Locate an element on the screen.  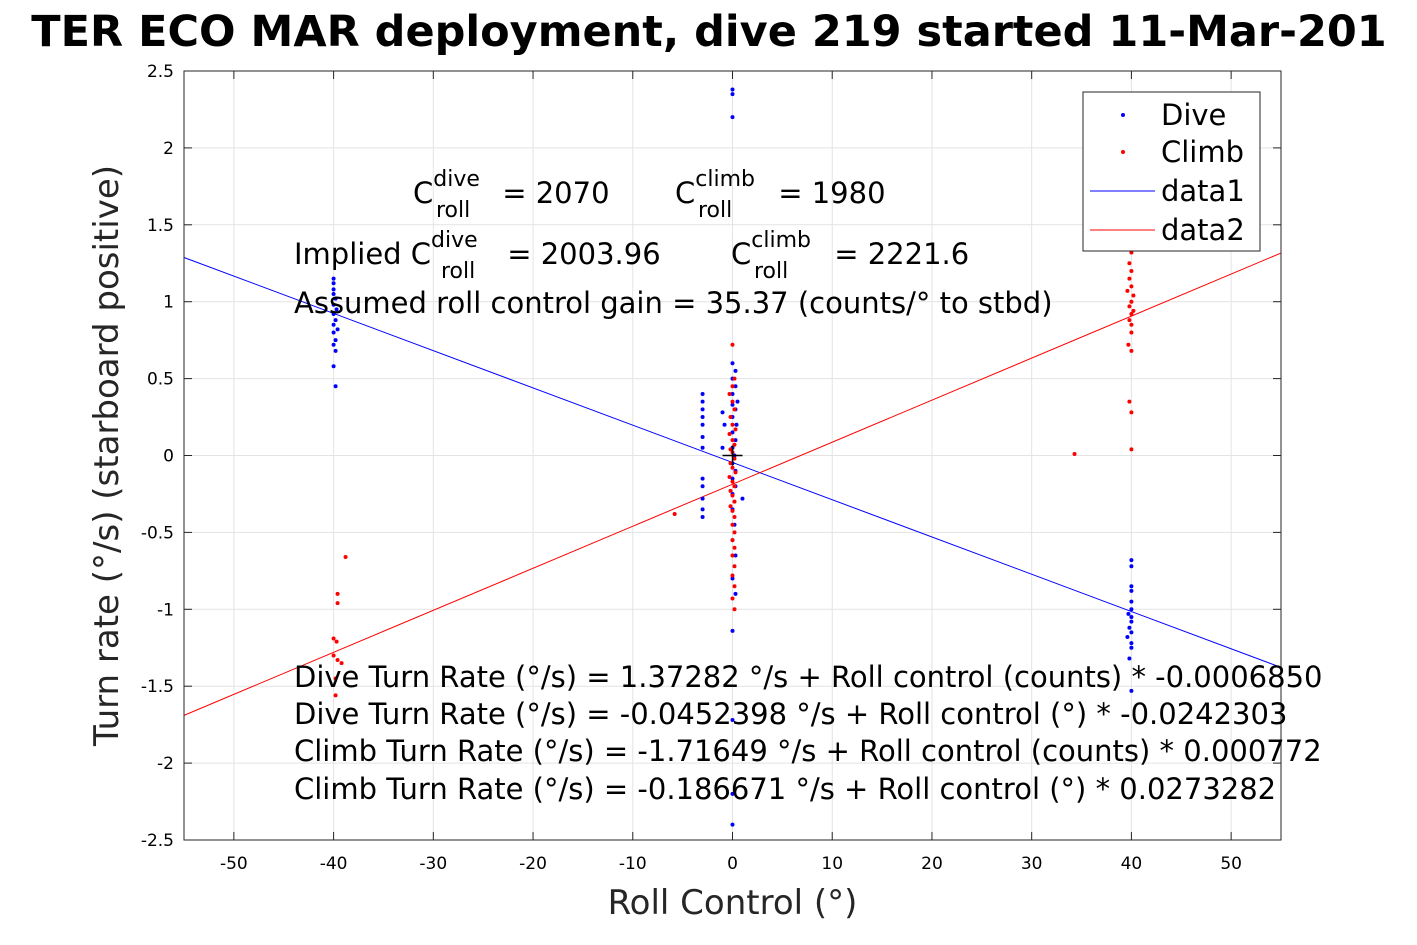
y-tick-label: -1 is located at coordinates (165, 610).